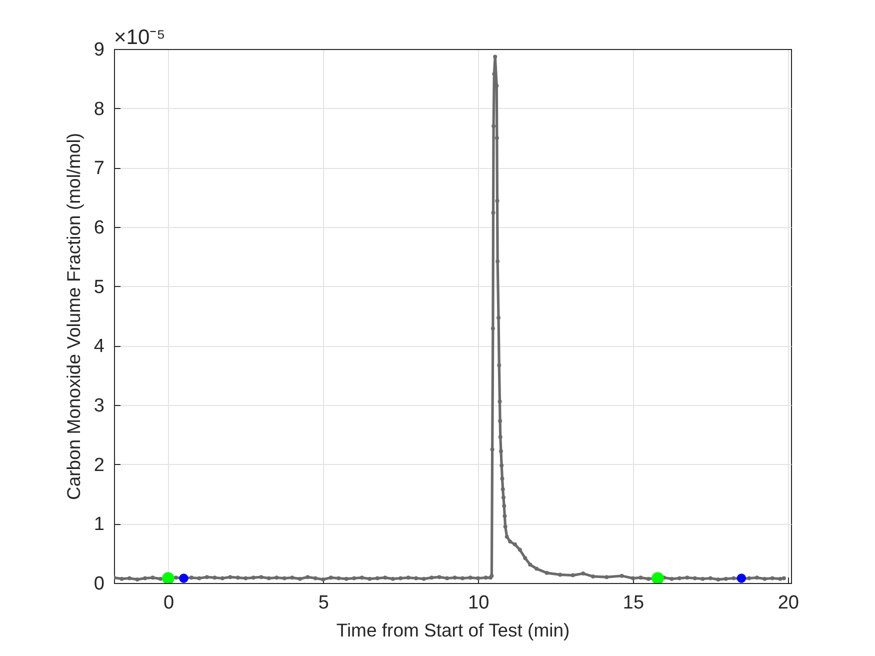 Image resolution: width=875 pixels, height=656 pixels. I want to click on y-tick-label: 9, so click(99, 50).